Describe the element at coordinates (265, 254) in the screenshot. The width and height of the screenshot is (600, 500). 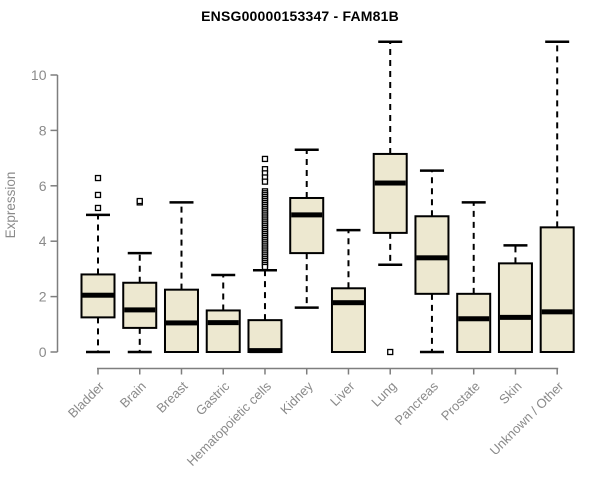
I see `box-group-hematopoietic-cells` at that location.